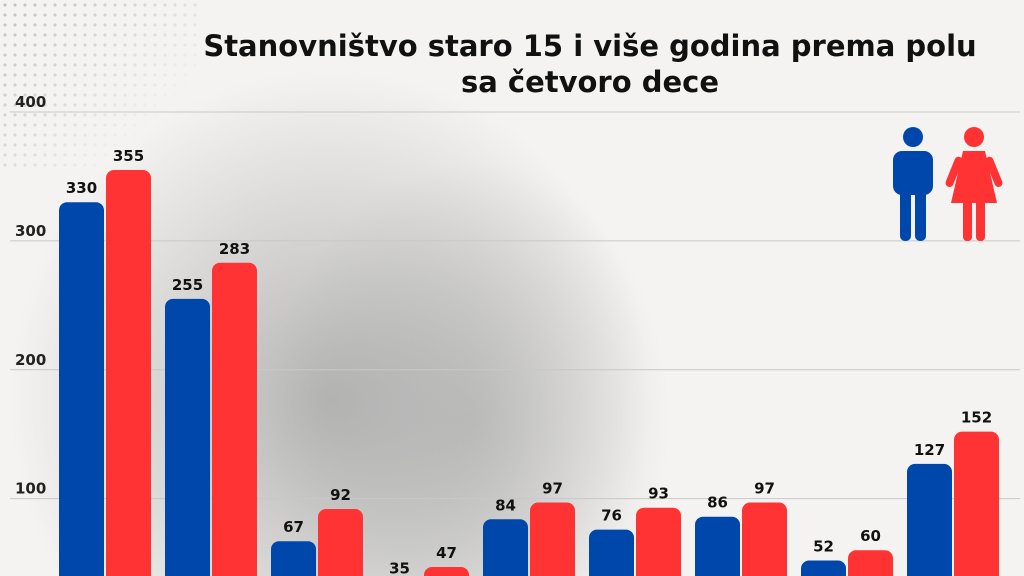 The width and height of the screenshot is (1024, 576). I want to click on gender-legend, so click(948, 184).